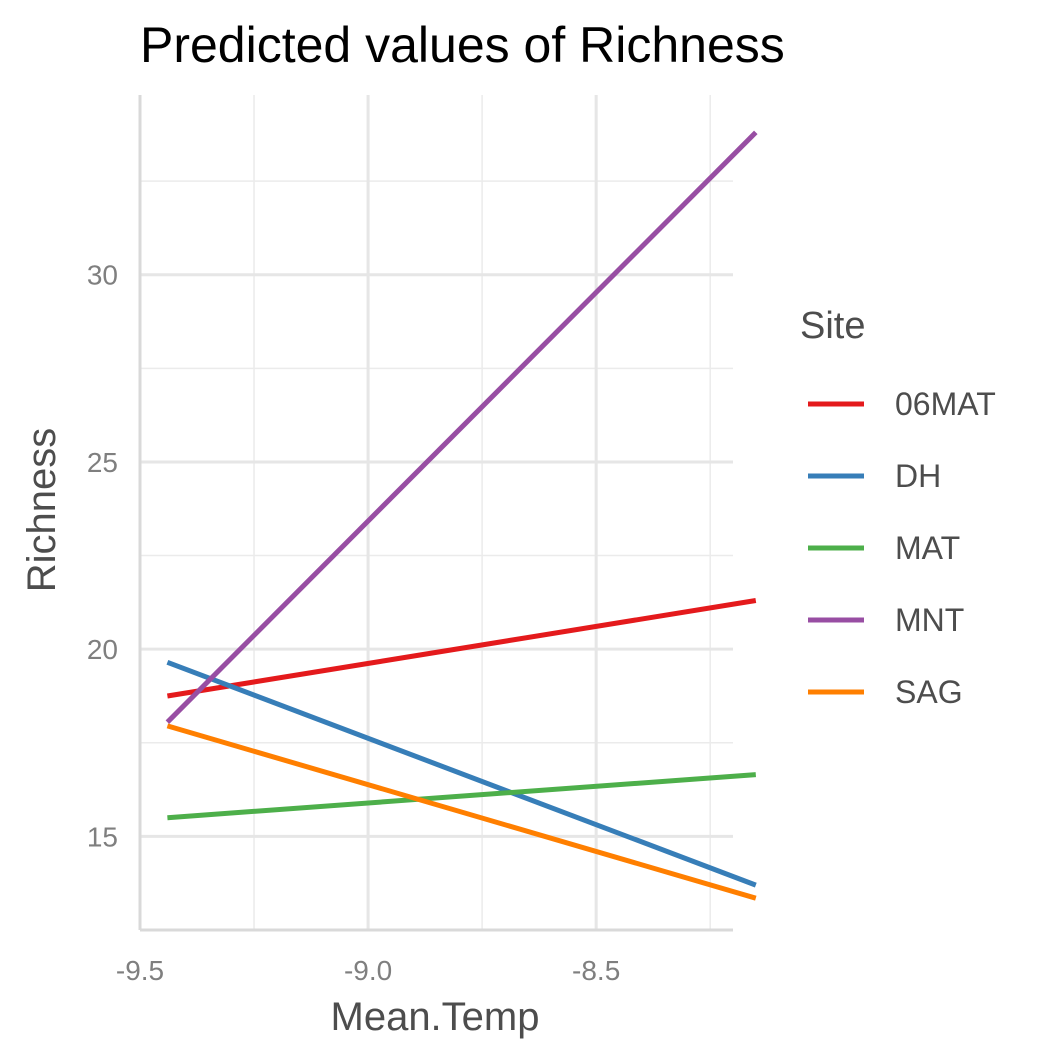 The width and height of the screenshot is (1062, 1062). Describe the element at coordinates (462, 45) in the screenshot. I see `chart-title: Predicted values of Richness` at that location.